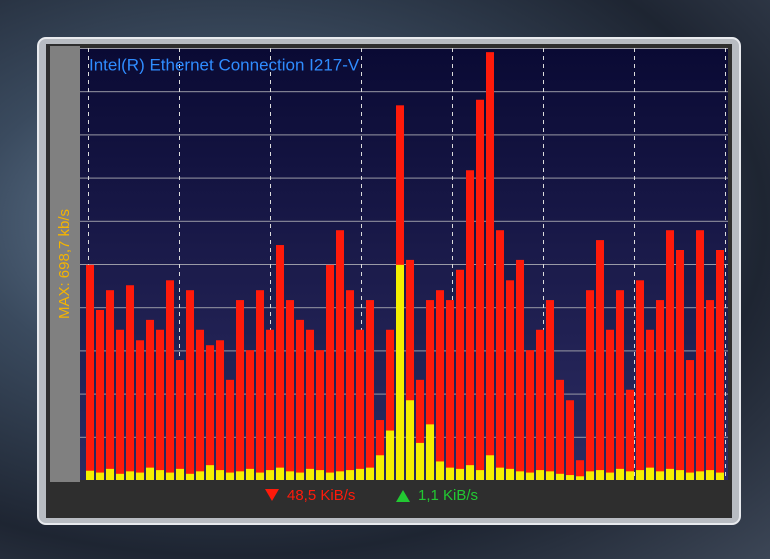  What do you see at coordinates (403, 496) in the screenshot?
I see `upload-arrow` at bounding box center [403, 496].